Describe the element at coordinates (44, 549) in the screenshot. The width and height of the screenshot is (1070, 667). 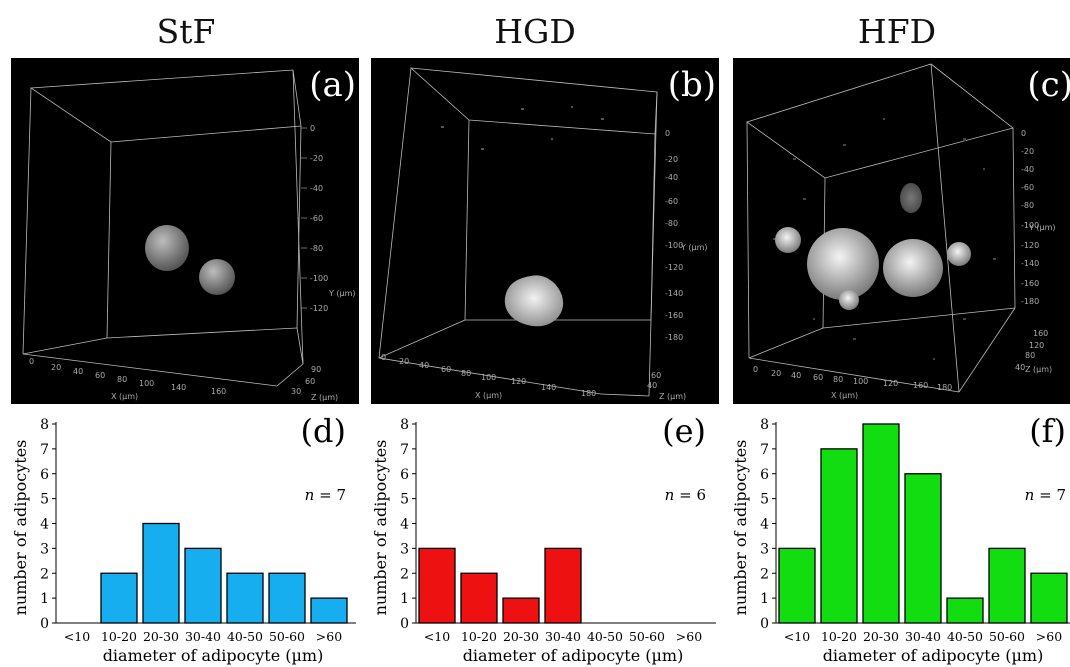
I see `y-tick-label-d: 3` at that location.